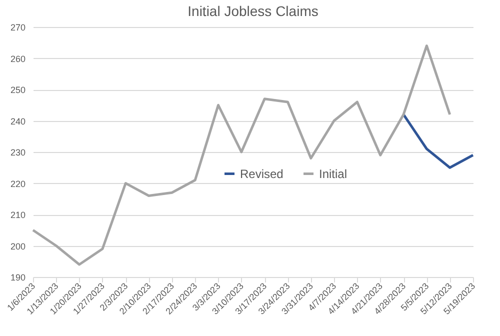  I want to click on chart-title: Initial Jobless Claims, so click(253, 11).